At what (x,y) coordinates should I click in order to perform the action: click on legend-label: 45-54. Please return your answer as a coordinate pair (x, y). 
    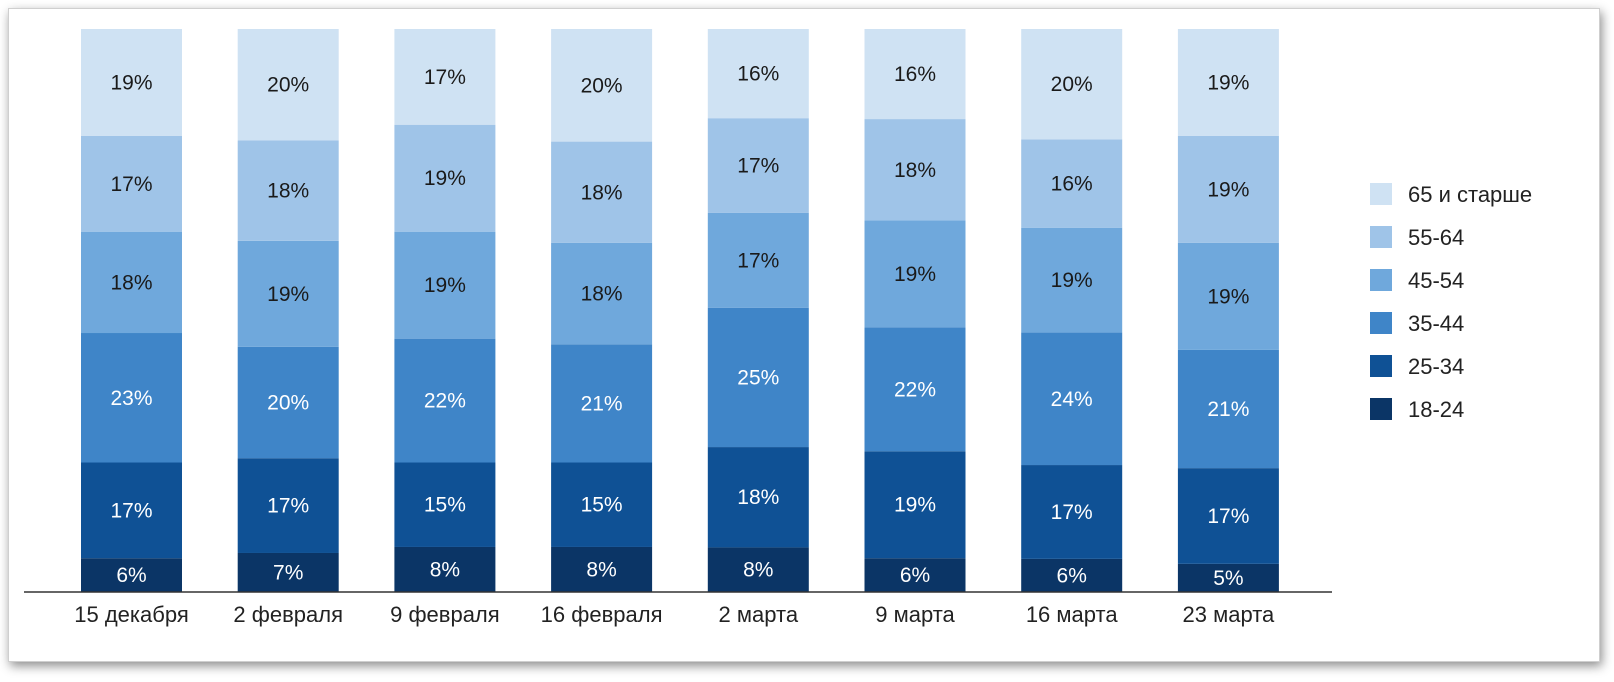
    Looking at the image, I should click on (1436, 280).